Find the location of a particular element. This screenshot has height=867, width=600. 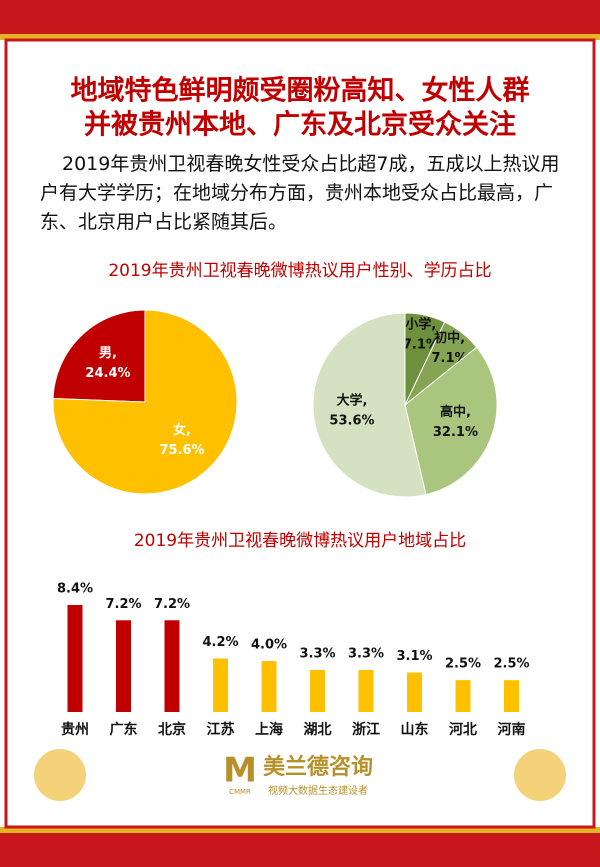

slice-label: 高中, is located at coordinates (455, 412).